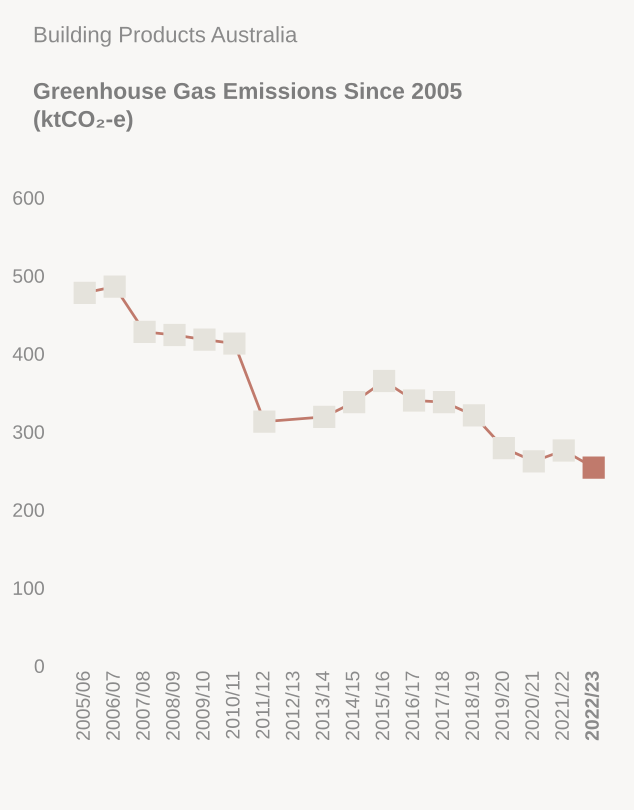 Image resolution: width=634 pixels, height=810 pixels. Describe the element at coordinates (248, 107) in the screenshot. I see `chart-title: Greenhouse Gas Emissions Since 2005 (ktCO₂-e)` at that location.